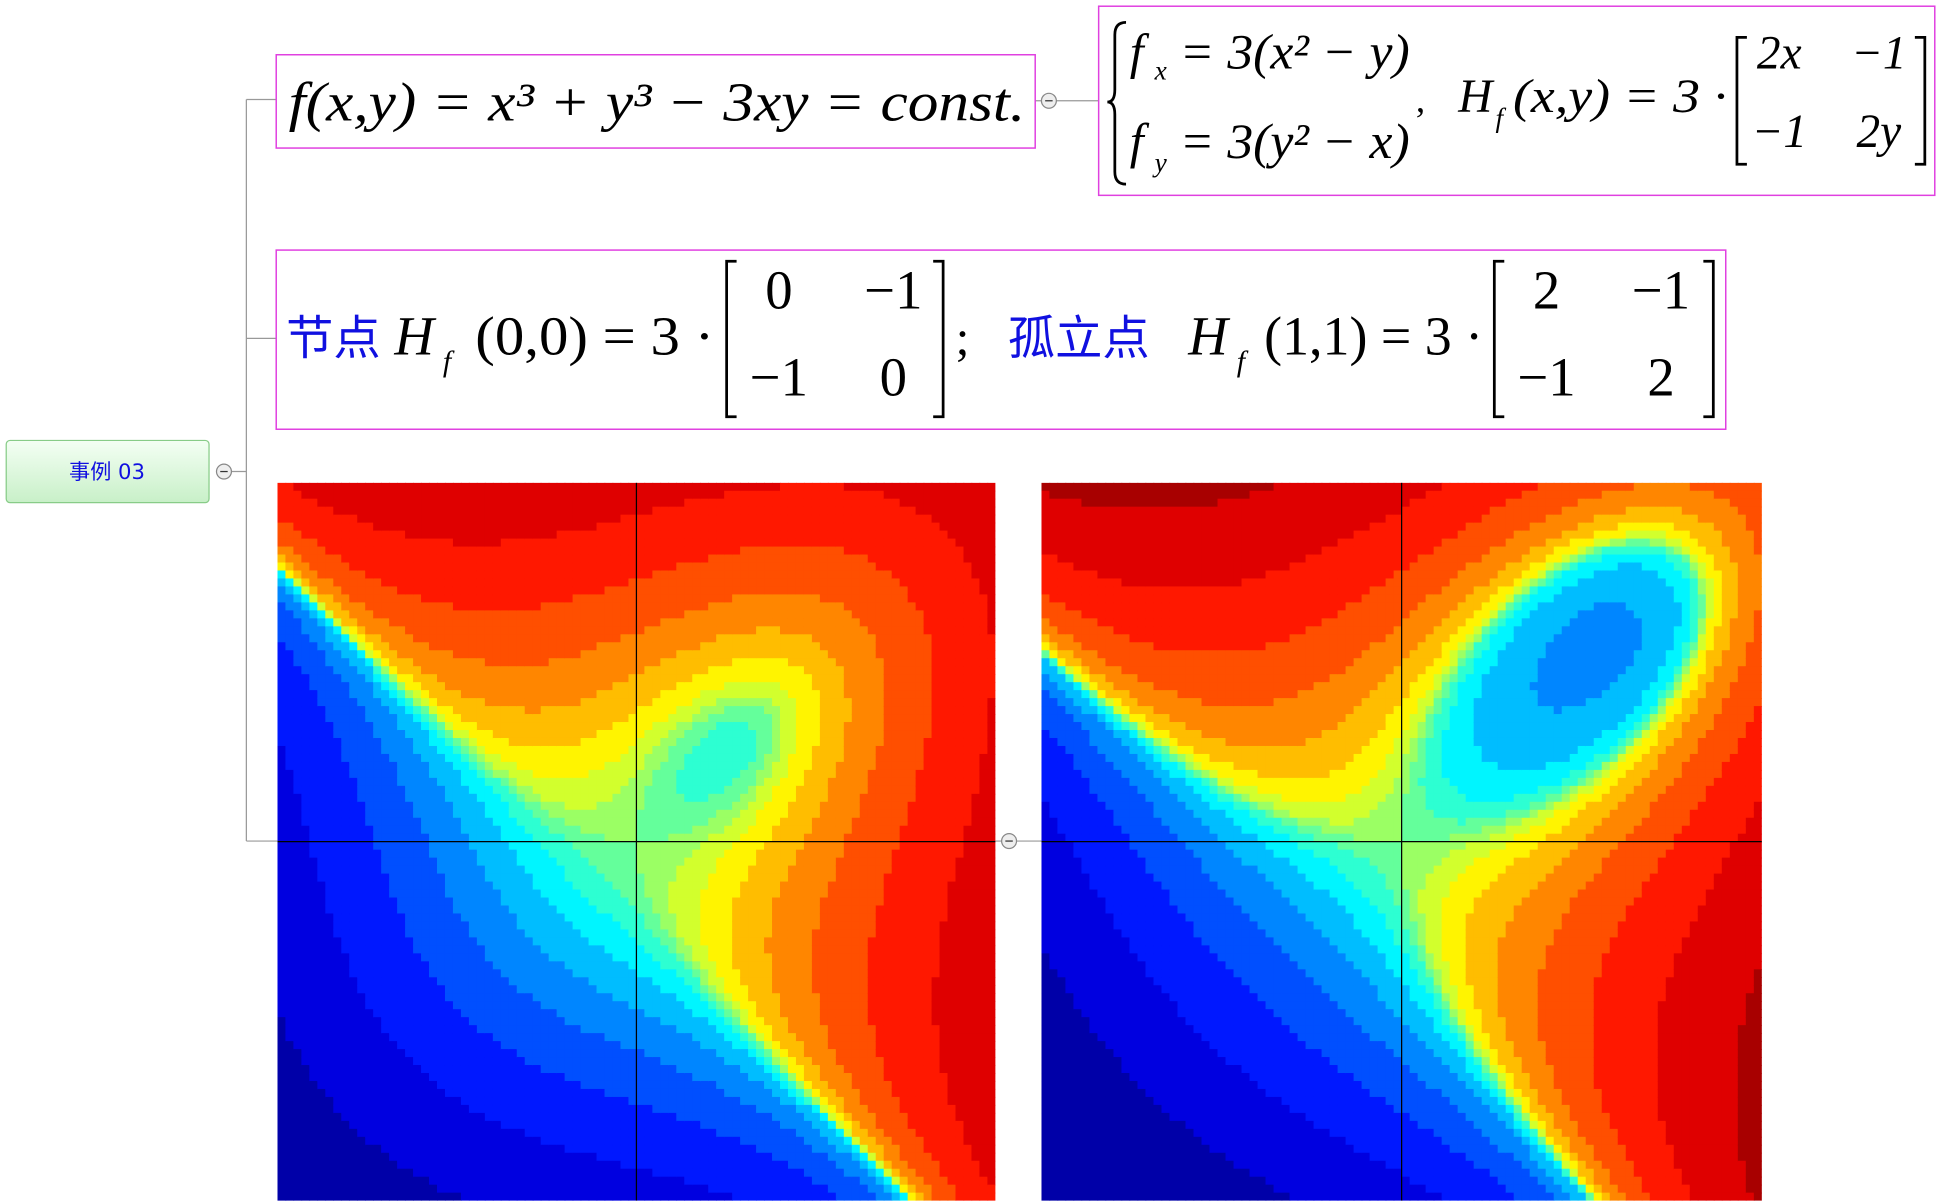  Describe the element at coordinates (107, 471) in the screenshot. I see `root-node` at that location.